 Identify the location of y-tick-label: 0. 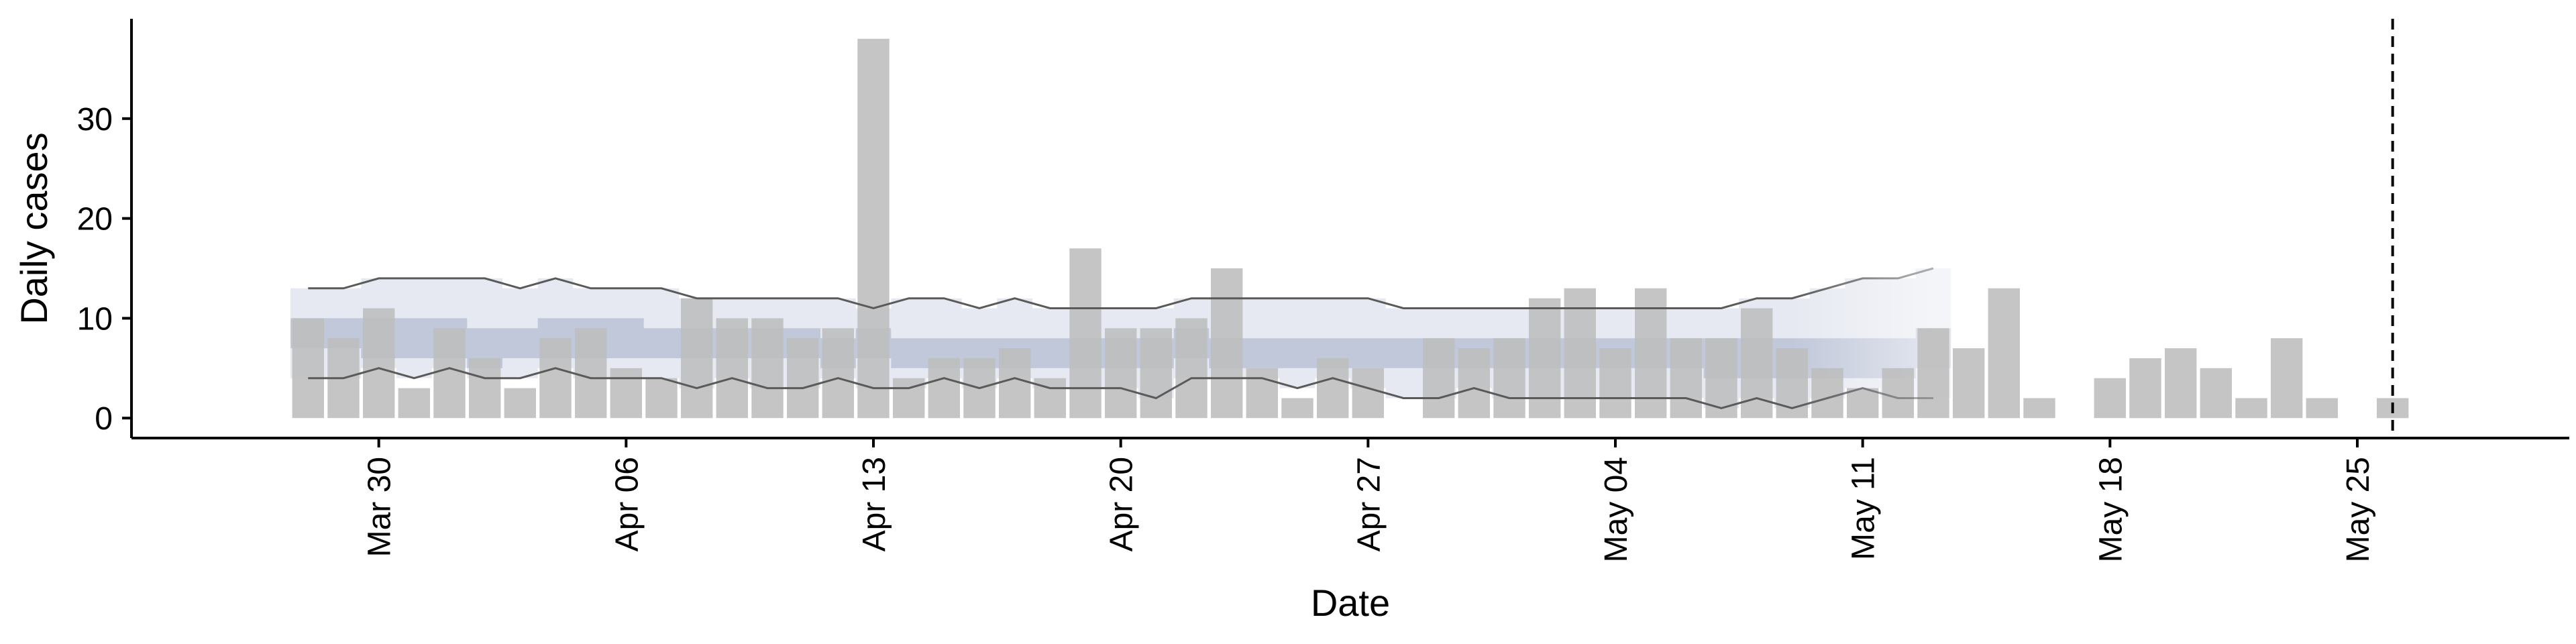
(104, 419).